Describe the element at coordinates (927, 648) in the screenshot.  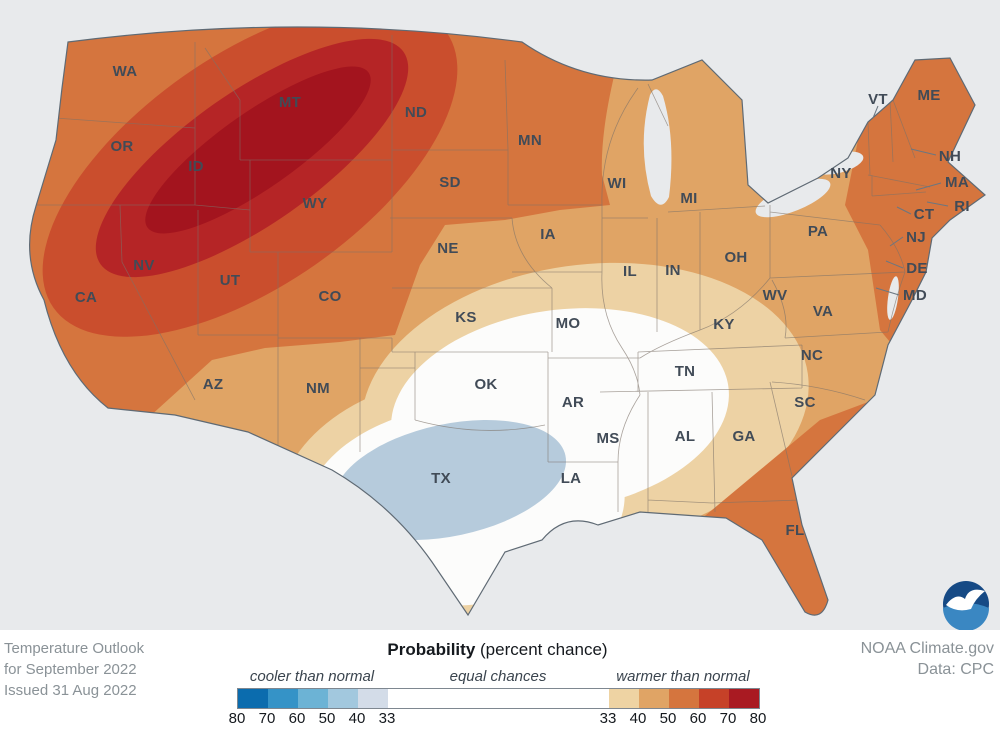
I see `credit-line-1: NOAA Climate.gov` at that location.